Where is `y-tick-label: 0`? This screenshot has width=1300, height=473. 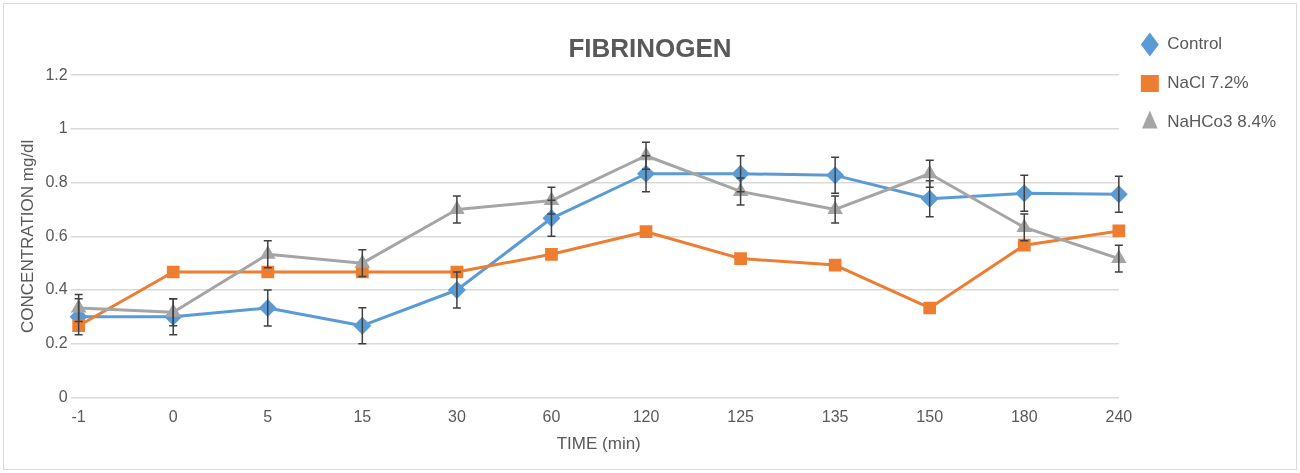
y-tick-label: 0 is located at coordinates (63, 396).